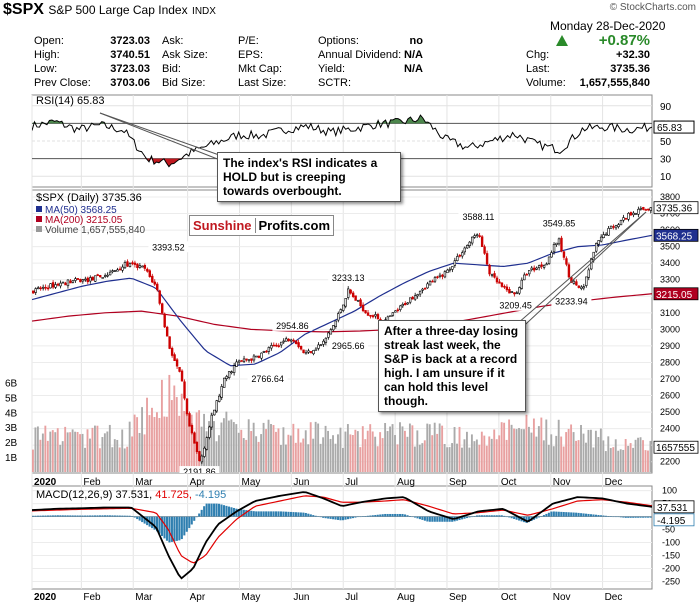 Image resolution: width=700 pixels, height=603 pixels. I want to click on change-percent: +0.87%, so click(624, 40).